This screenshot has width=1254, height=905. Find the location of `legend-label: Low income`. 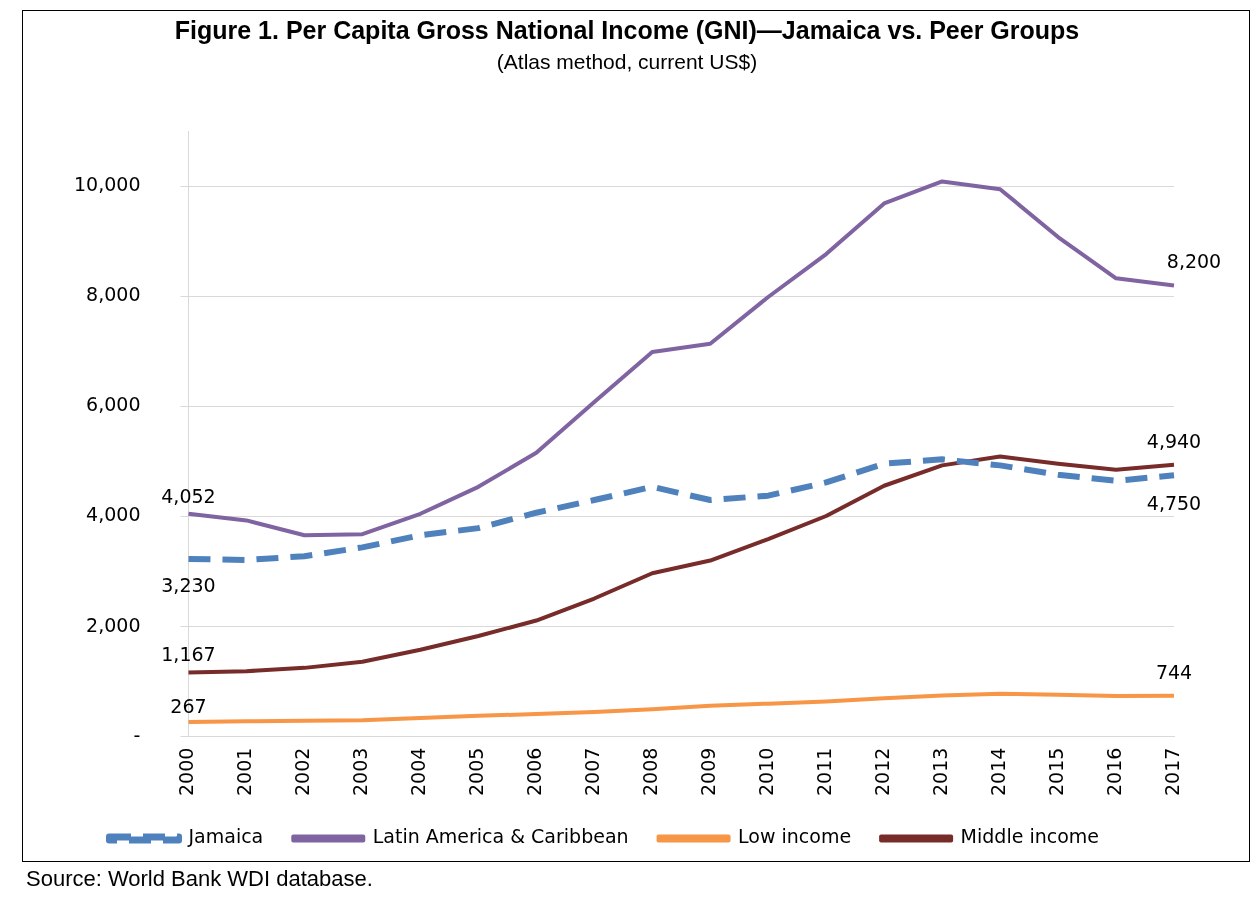

legend-label: Low income is located at coordinates (795, 836).